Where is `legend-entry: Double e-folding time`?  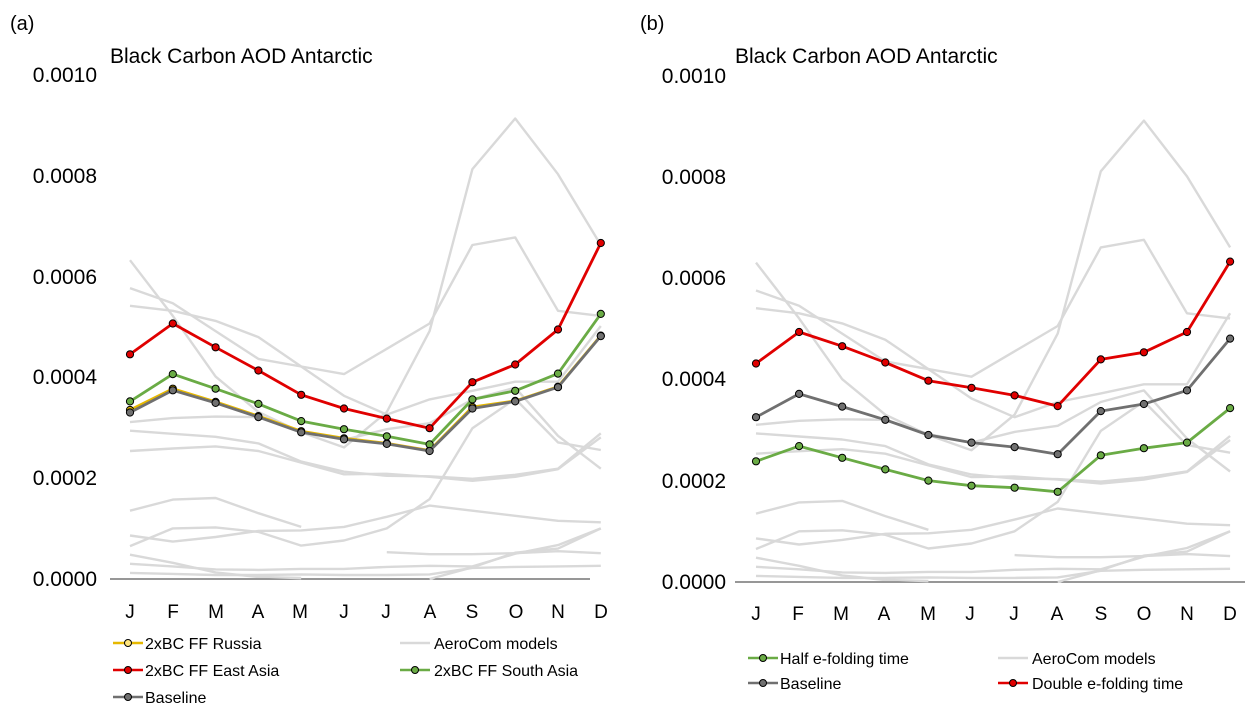 legend-entry: Double e-folding time is located at coordinates (1090, 684).